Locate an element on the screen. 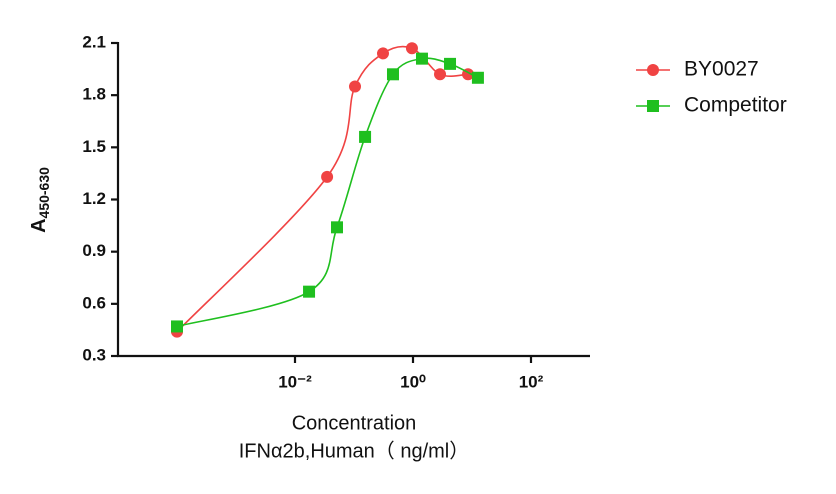 The height and width of the screenshot is (494, 836). y-tick-label: 0.6 is located at coordinates (94, 302).